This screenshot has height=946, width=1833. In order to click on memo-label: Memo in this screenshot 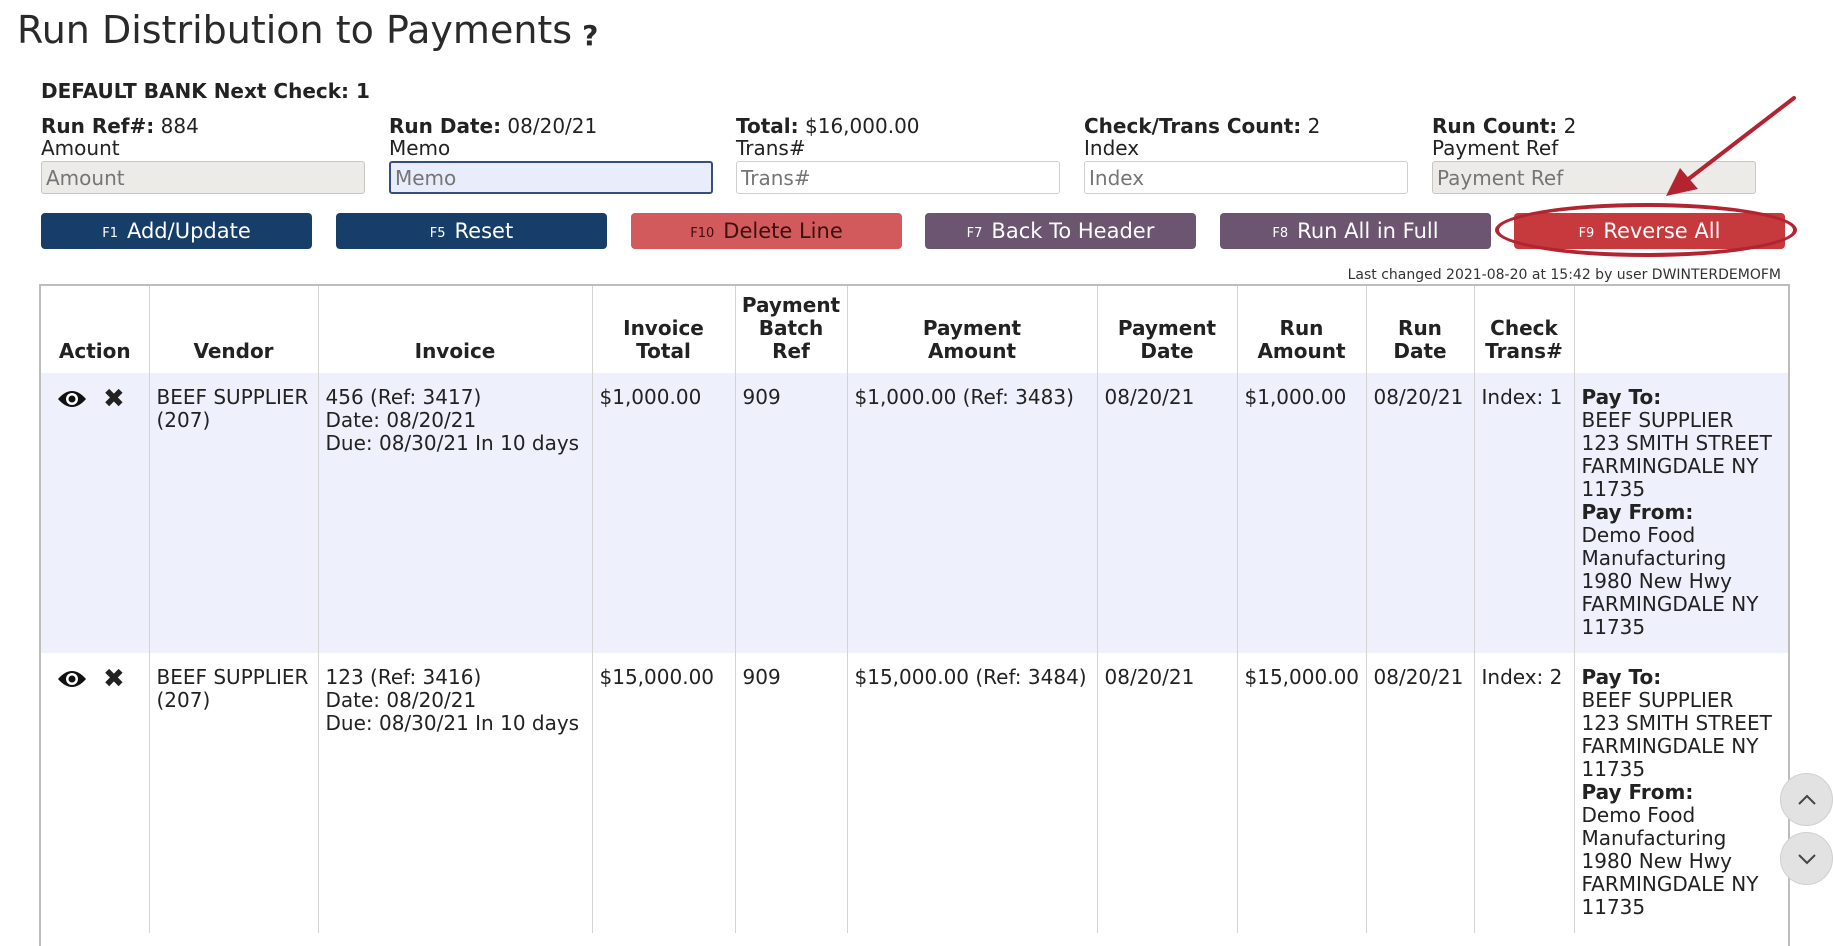, I will do `click(420, 148)`.